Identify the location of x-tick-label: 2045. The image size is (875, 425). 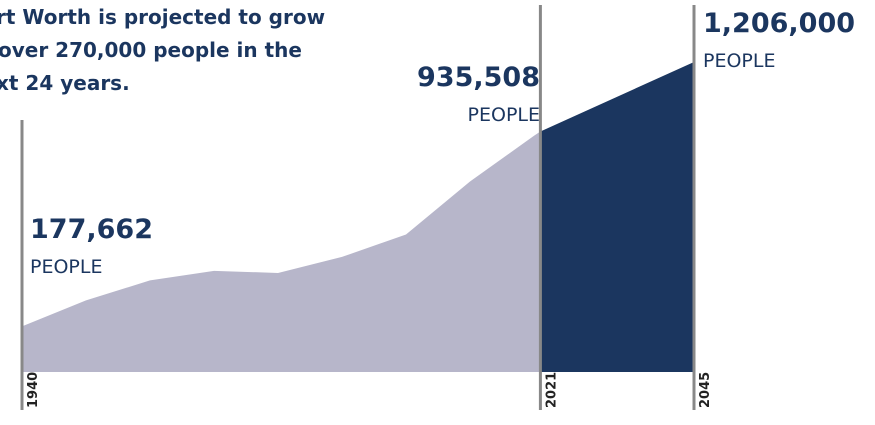
(705, 390).